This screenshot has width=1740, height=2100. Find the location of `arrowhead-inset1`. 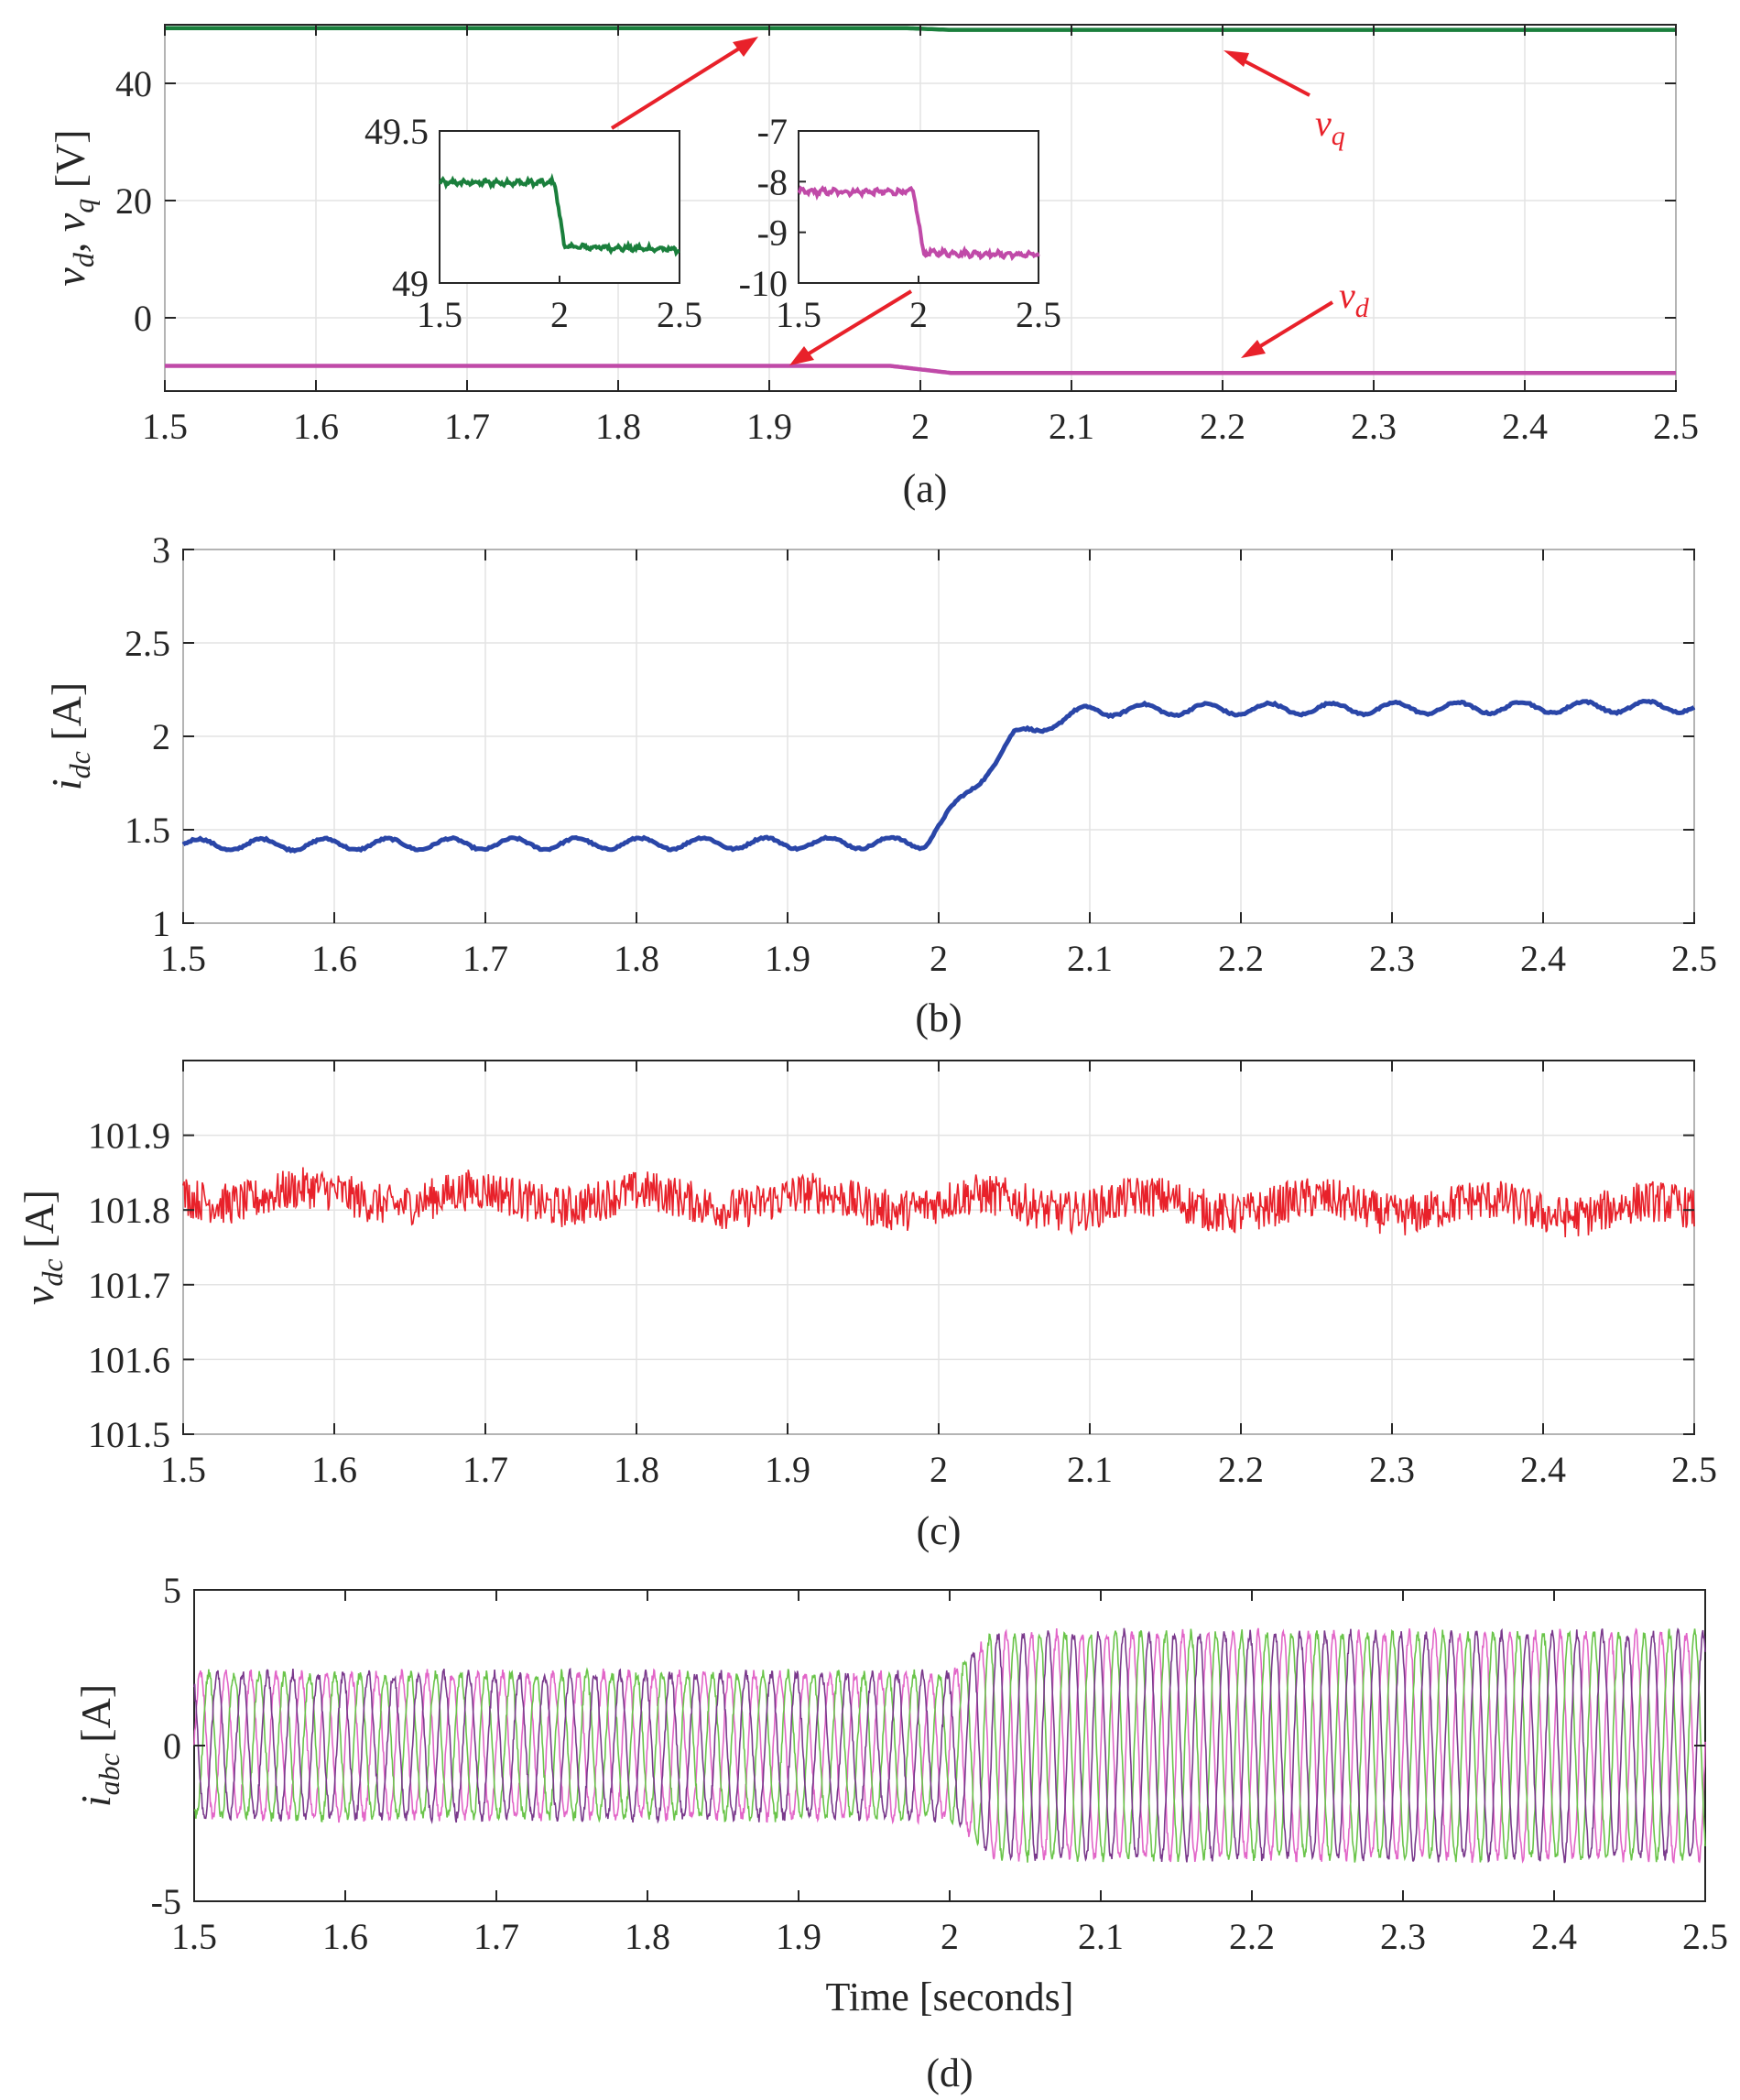

arrowhead-inset1 is located at coordinates (746, 47).